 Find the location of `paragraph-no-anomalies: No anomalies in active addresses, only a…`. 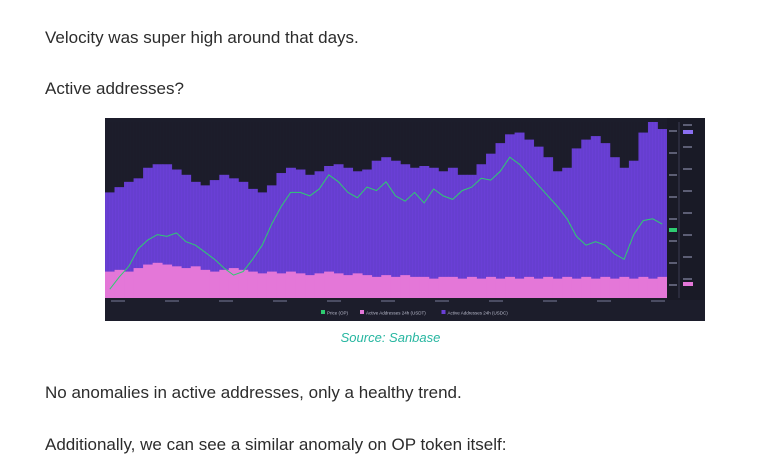

paragraph-no-anomalies: No anomalies in active addresses, only a… is located at coordinates (253, 392).